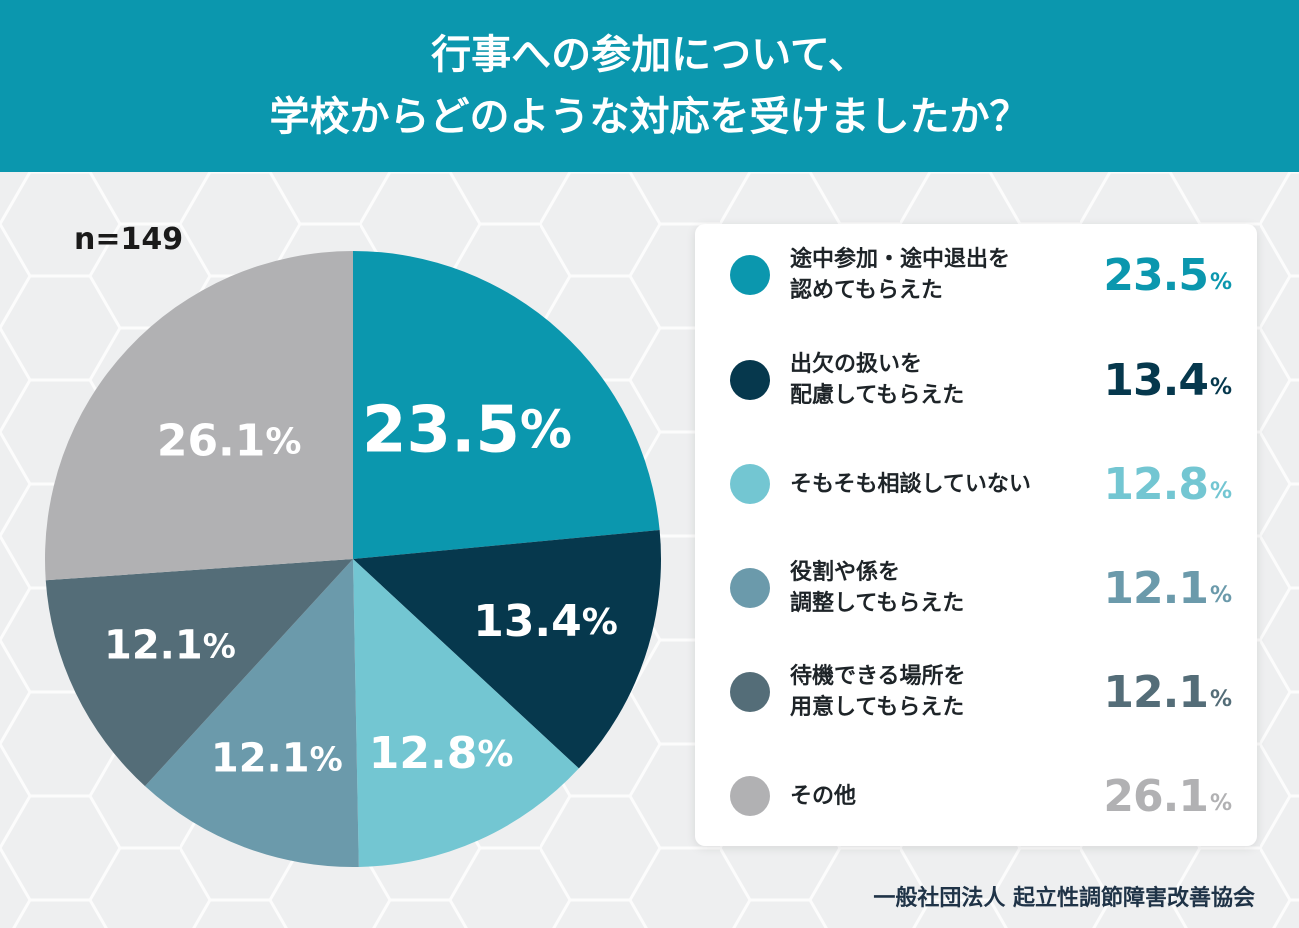 This screenshot has height=928, width=1299. What do you see at coordinates (910, 484) in the screenshot?
I see `legend-label-line-1: そもそも相談していない` at bounding box center [910, 484].